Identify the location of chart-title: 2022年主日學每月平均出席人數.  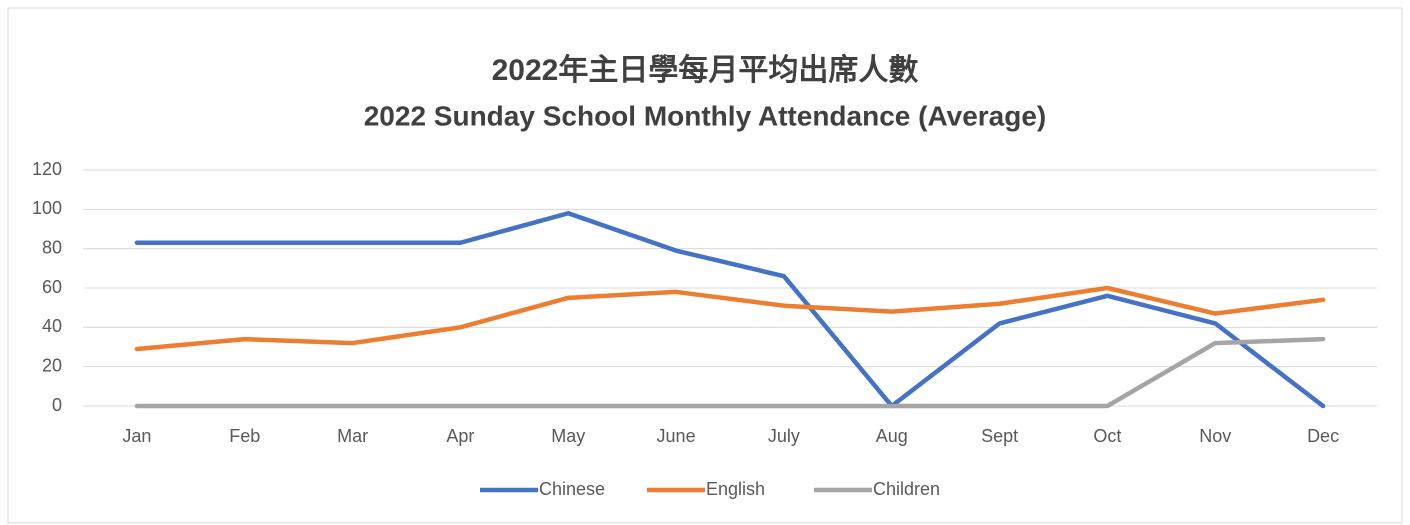
(705, 70).